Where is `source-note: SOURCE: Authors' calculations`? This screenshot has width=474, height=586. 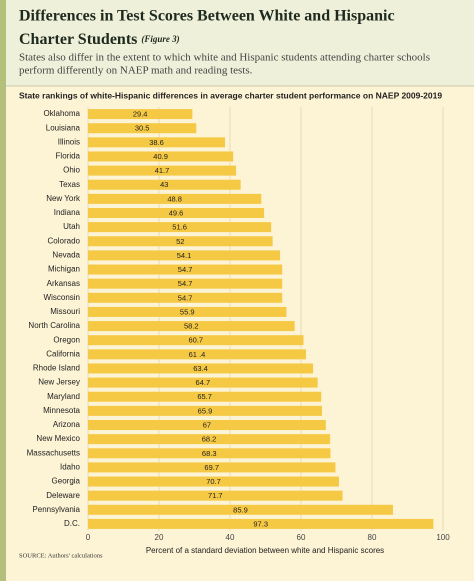 source-note: SOURCE: Authors' calculations is located at coordinates (61, 555).